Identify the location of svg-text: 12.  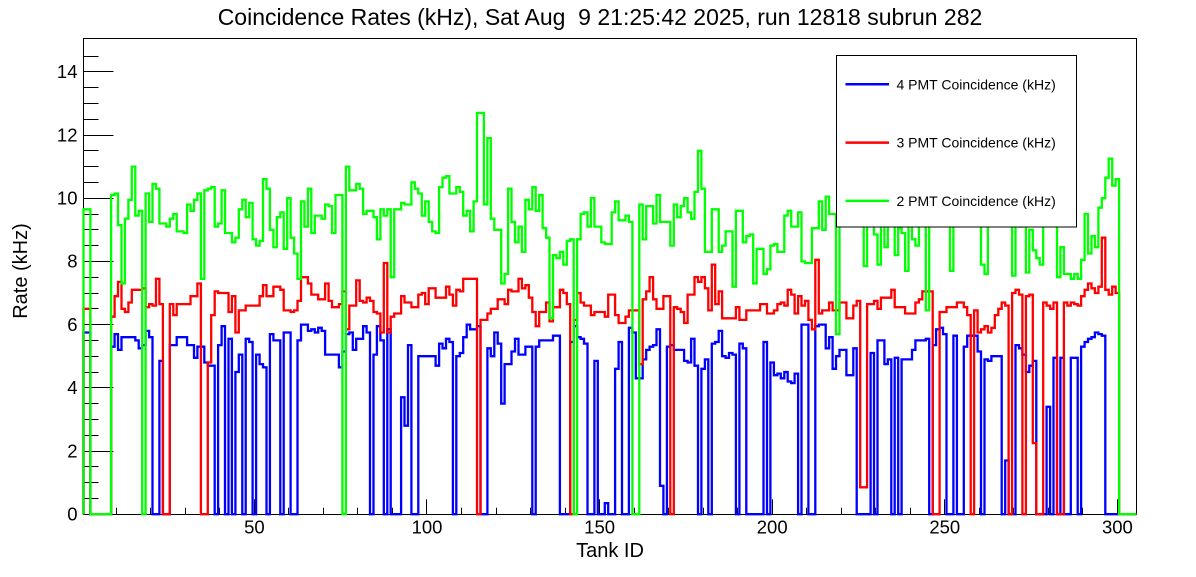
(67, 134).